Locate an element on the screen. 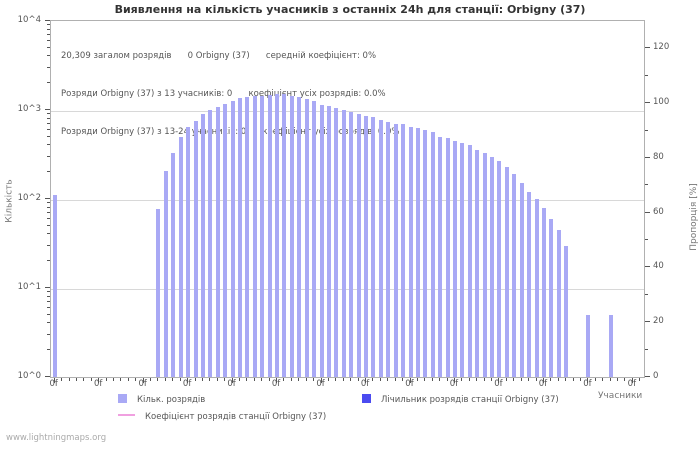  y-axis-left-title: Кількість is located at coordinates (9, 201).